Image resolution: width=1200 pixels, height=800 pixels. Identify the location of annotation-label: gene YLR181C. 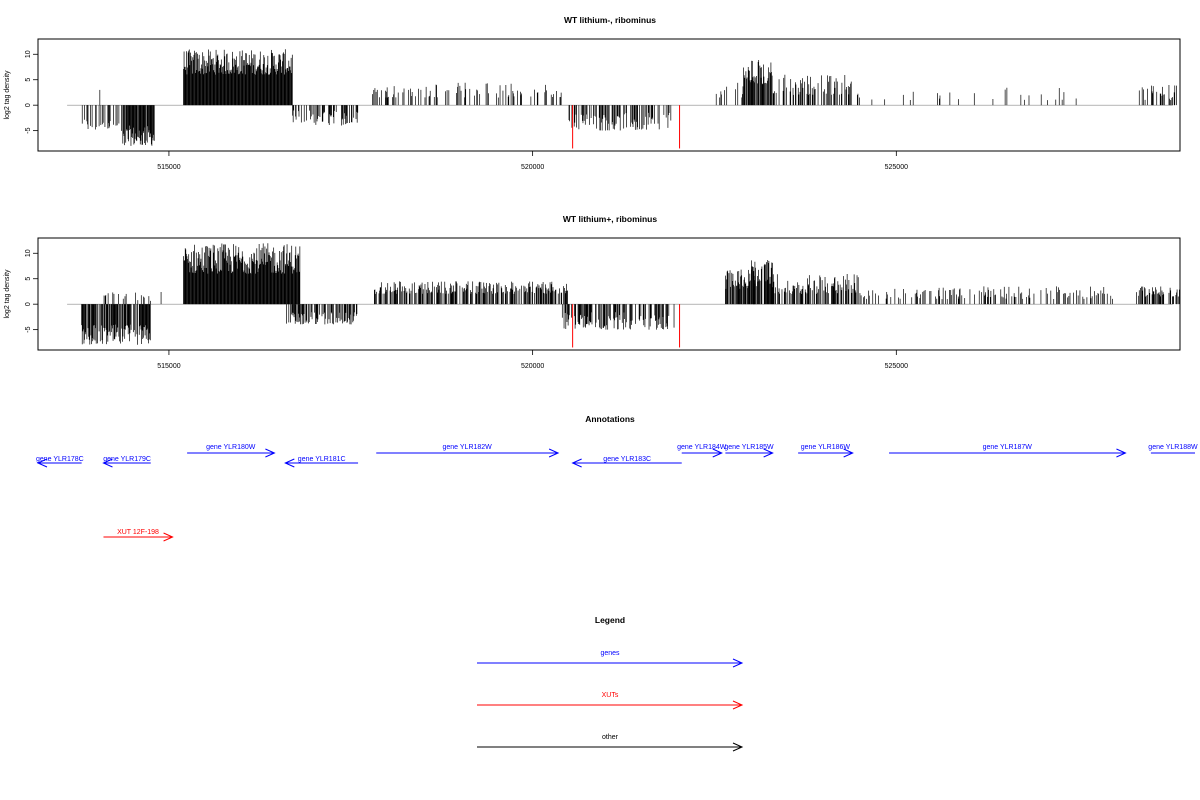
(322, 459).